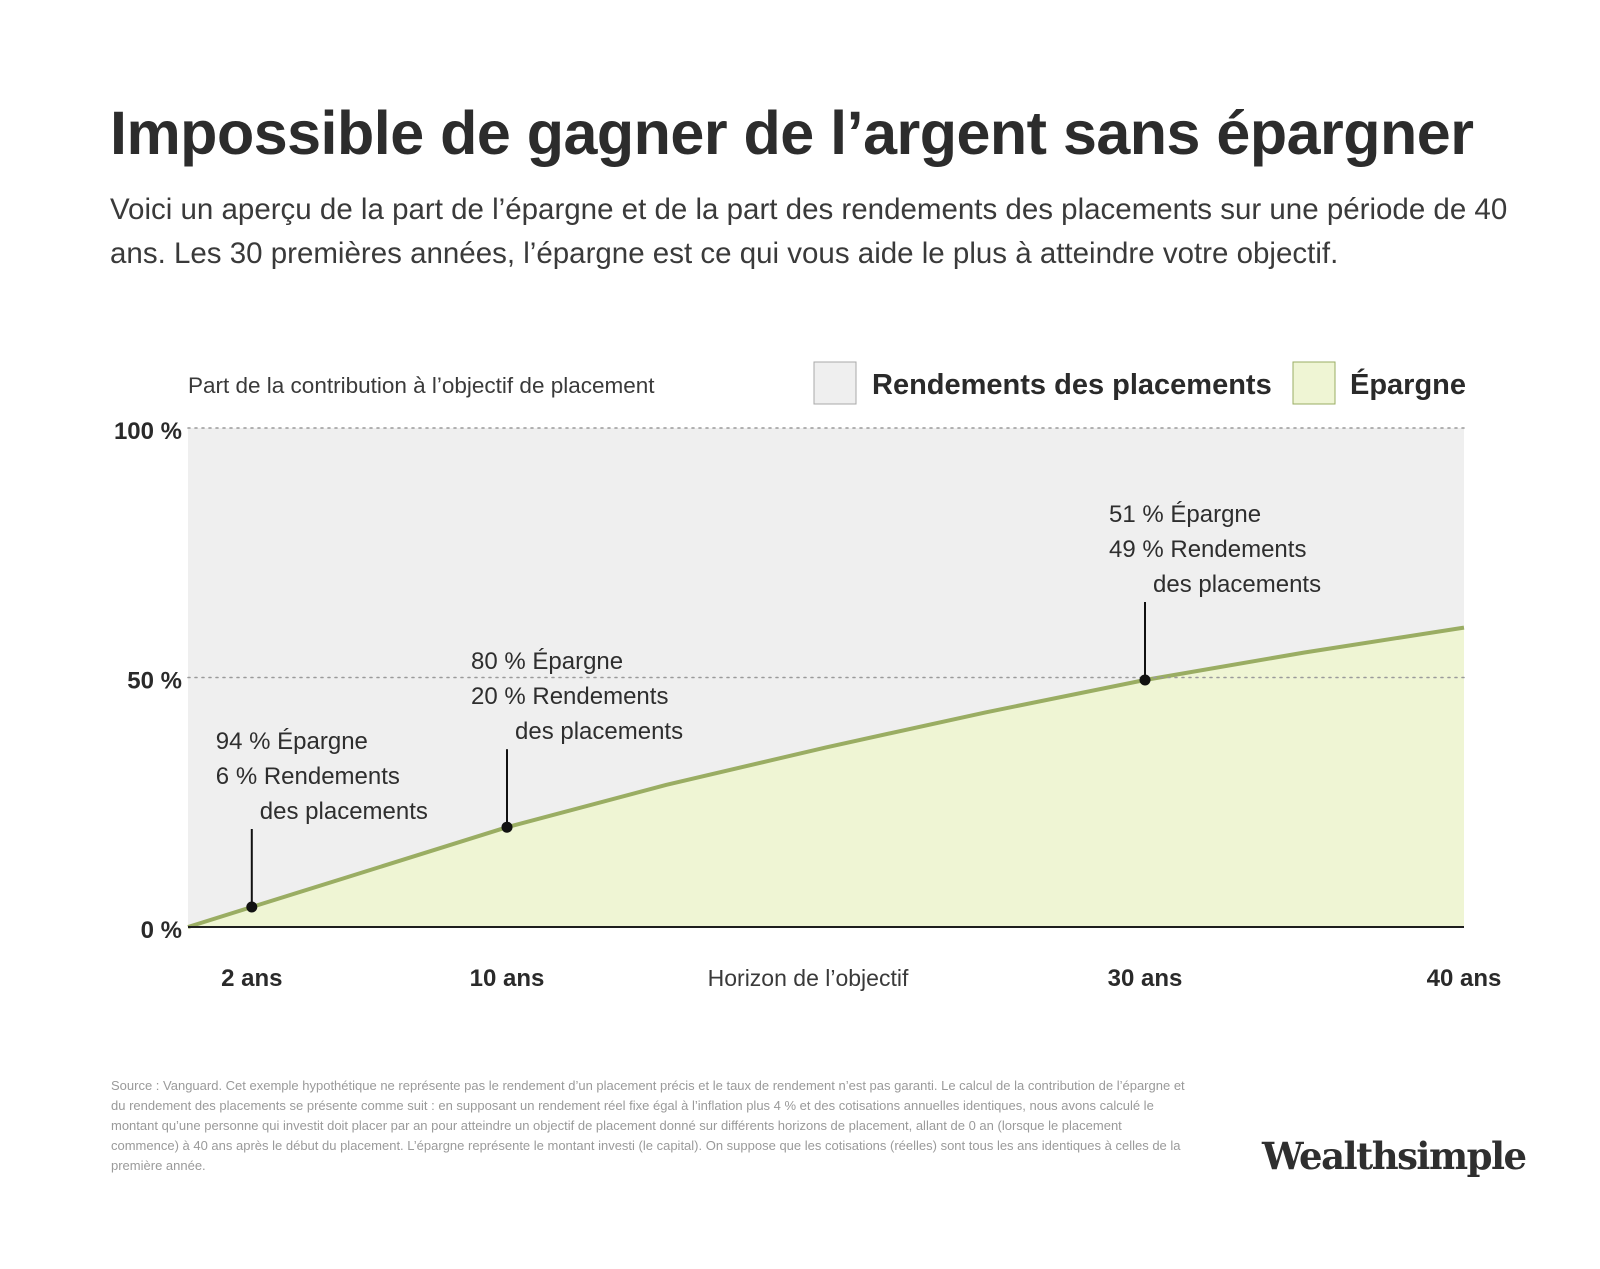  What do you see at coordinates (507, 978) in the screenshot?
I see `x-tick-label: 10 ans` at bounding box center [507, 978].